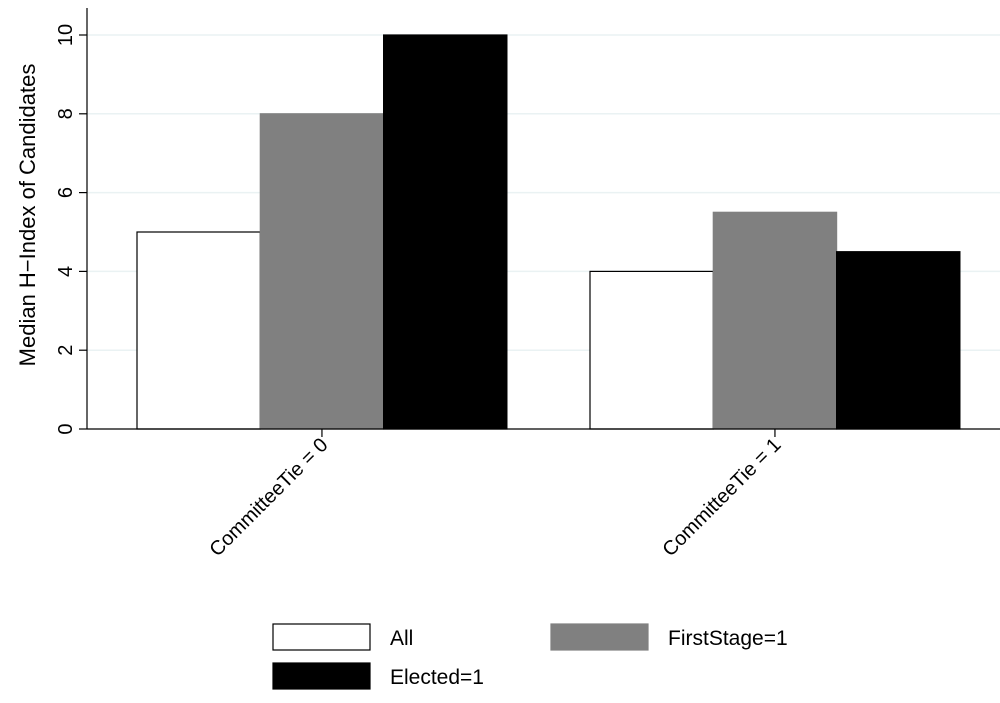  Describe the element at coordinates (66, 271) in the screenshot. I see `y-tick-label: 4` at that location.